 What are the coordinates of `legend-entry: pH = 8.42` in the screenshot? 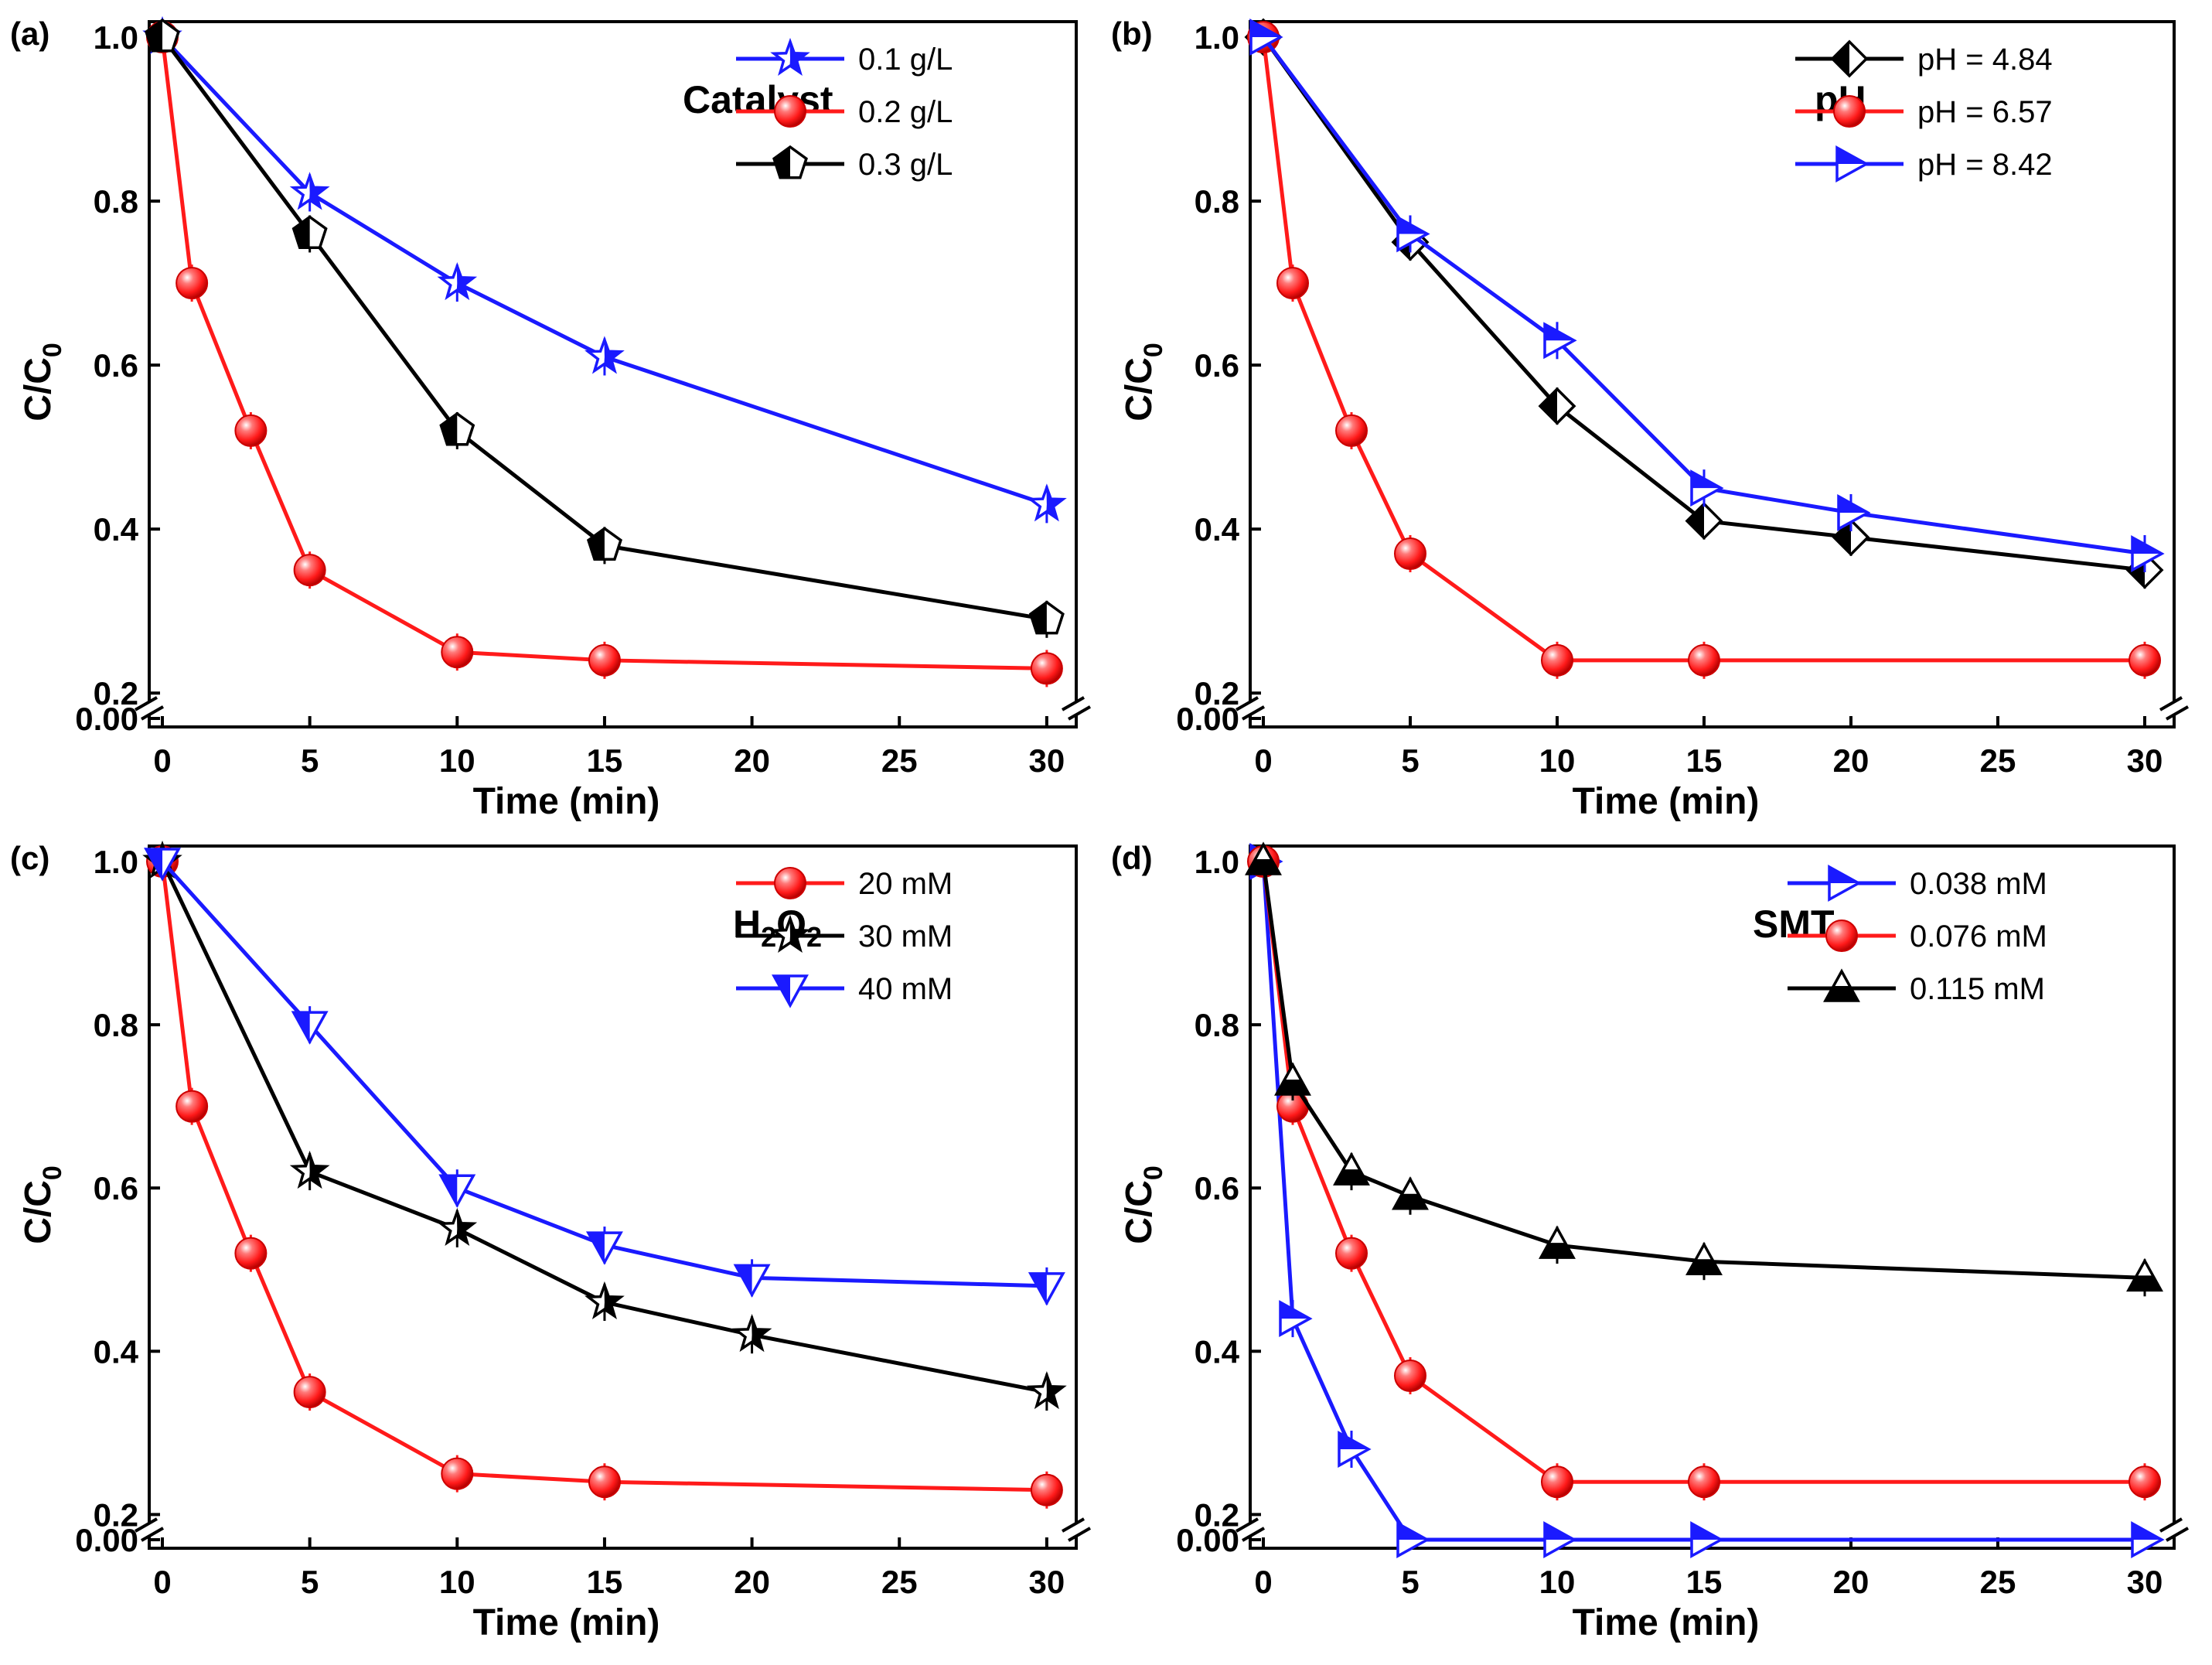 It's located at (1924, 164).